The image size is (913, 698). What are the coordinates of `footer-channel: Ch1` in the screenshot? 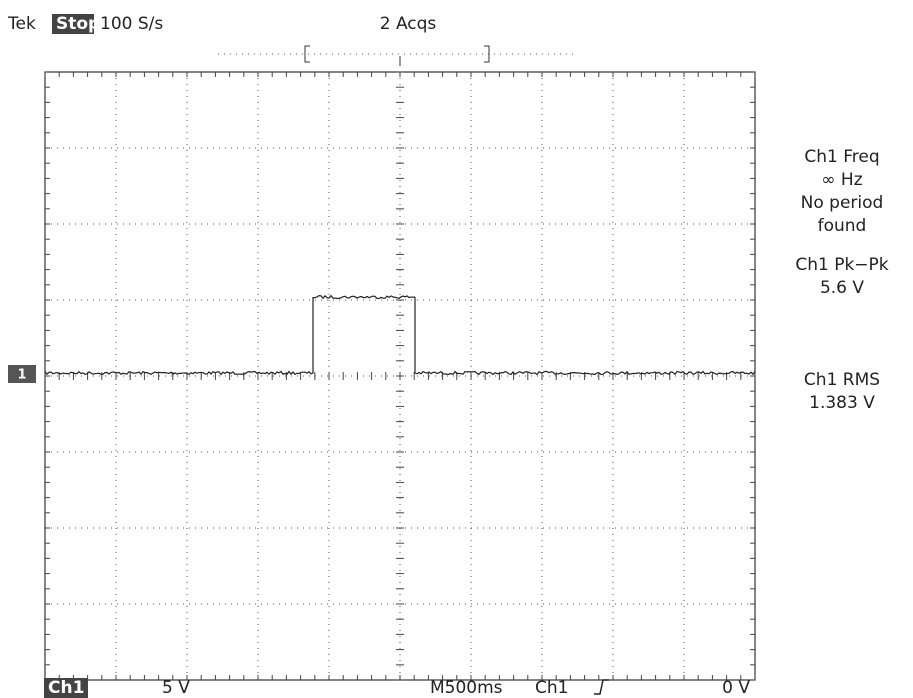 It's located at (66, 688).